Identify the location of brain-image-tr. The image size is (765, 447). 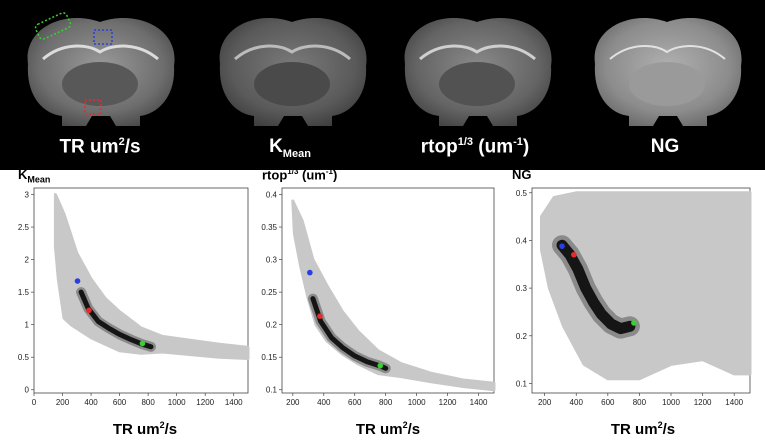
(101, 69).